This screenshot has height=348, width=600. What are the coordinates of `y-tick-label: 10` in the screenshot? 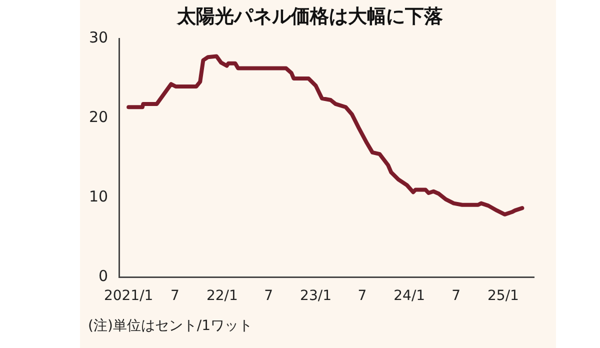 It's located at (98, 197).